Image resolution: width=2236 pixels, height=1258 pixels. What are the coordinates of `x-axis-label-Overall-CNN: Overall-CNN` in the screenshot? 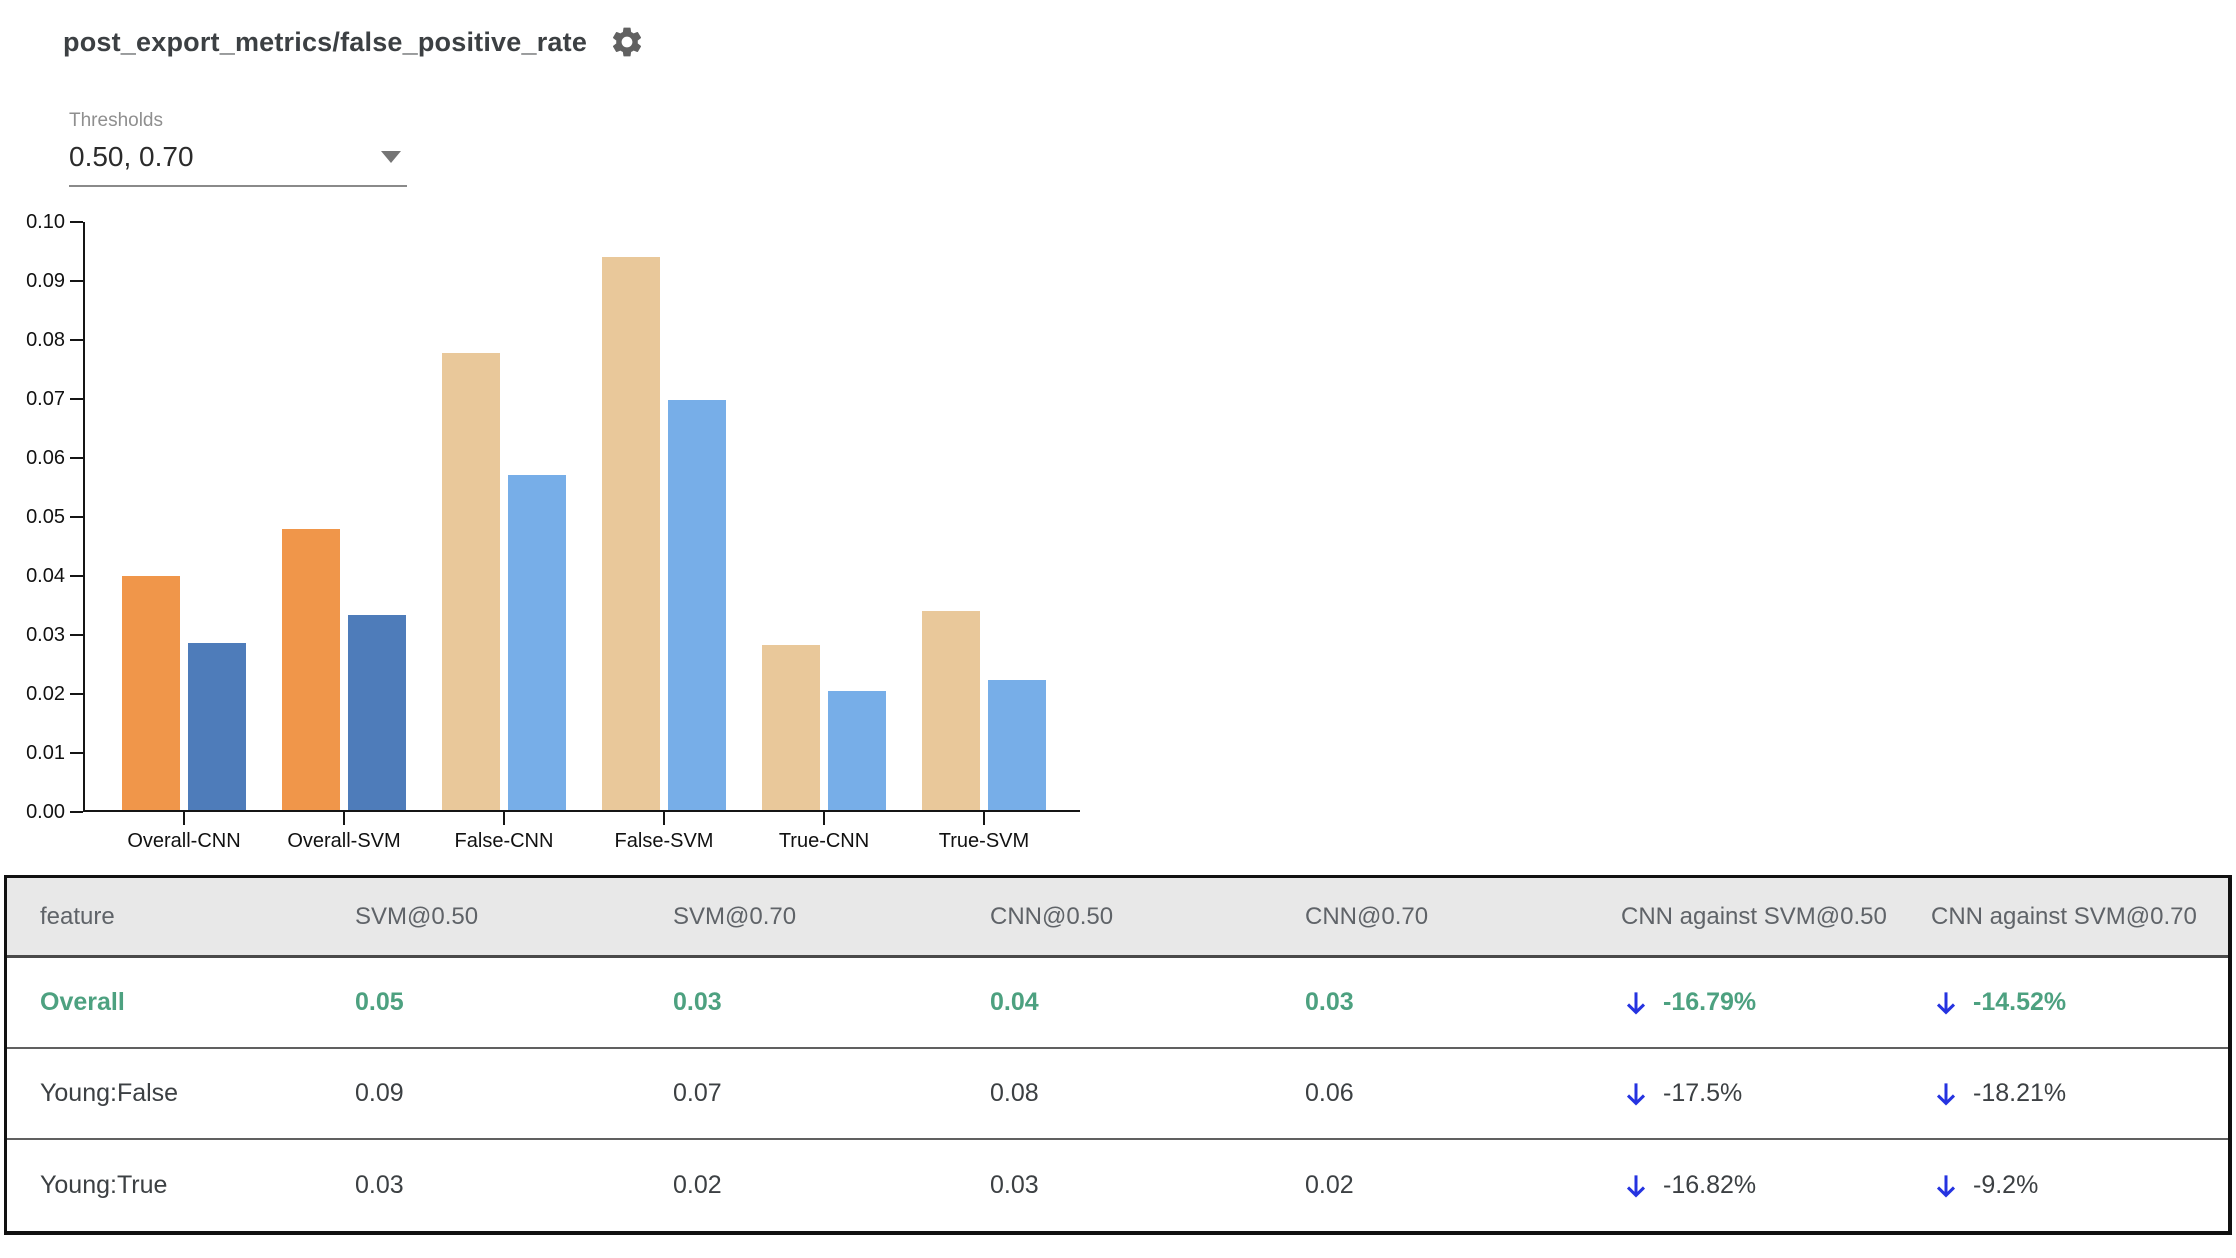 It's located at (184, 841).